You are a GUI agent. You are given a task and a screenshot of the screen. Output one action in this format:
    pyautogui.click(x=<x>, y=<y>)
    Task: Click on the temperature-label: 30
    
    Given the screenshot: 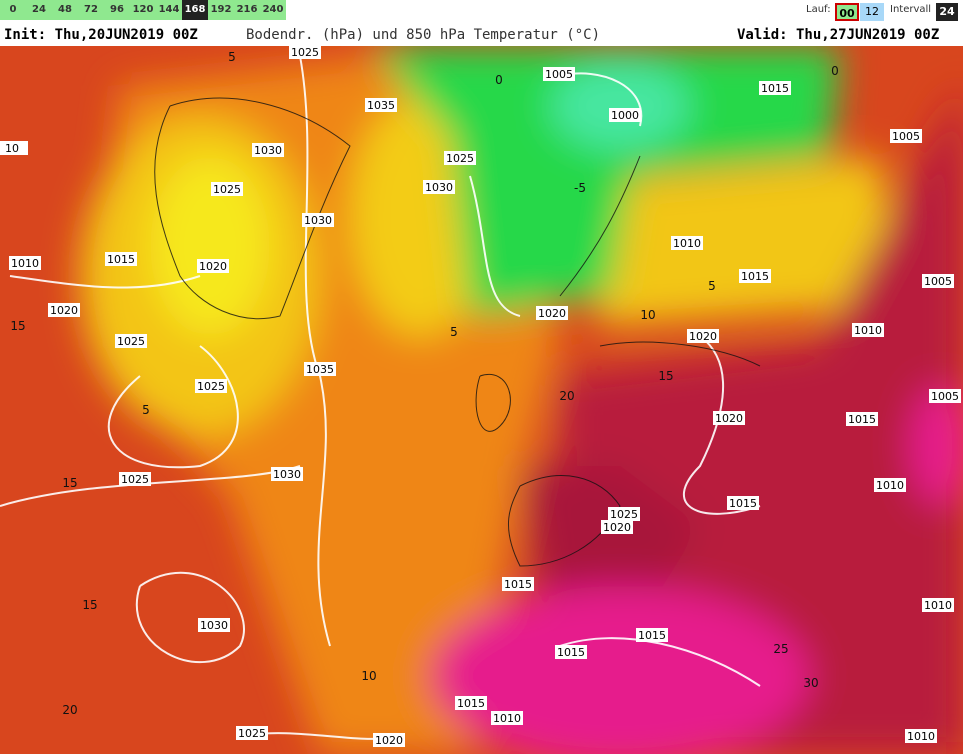 What is the action you would take?
    pyautogui.click(x=810, y=683)
    